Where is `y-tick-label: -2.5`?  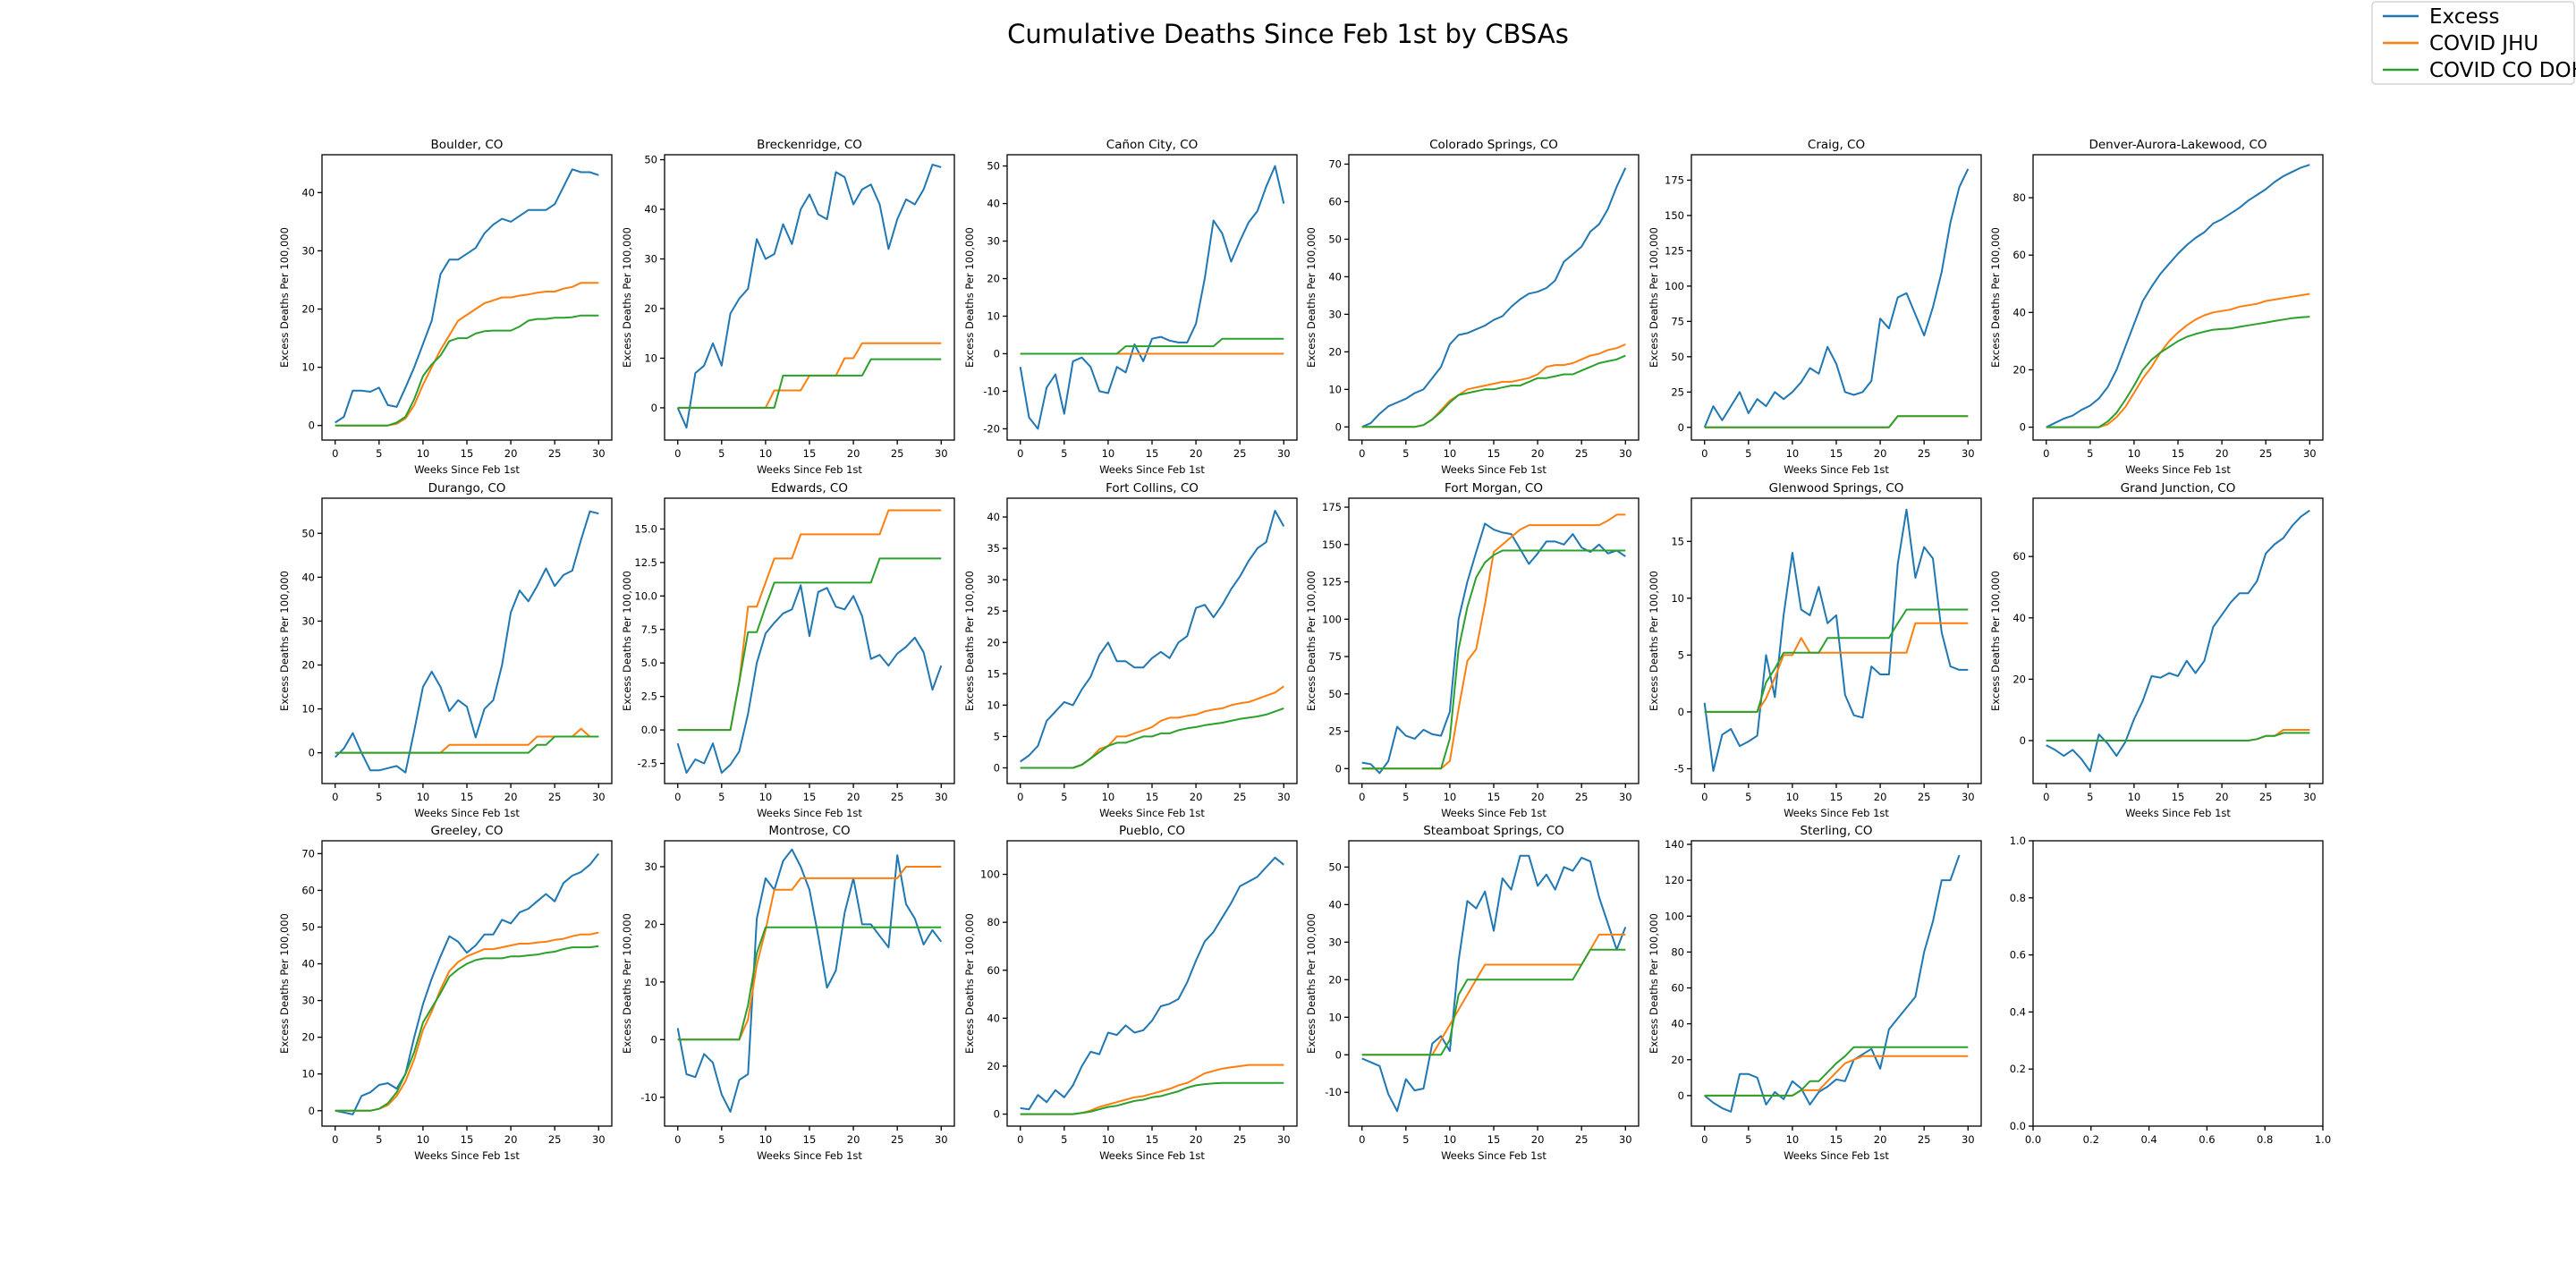
y-tick-label: -2.5 is located at coordinates (647, 764).